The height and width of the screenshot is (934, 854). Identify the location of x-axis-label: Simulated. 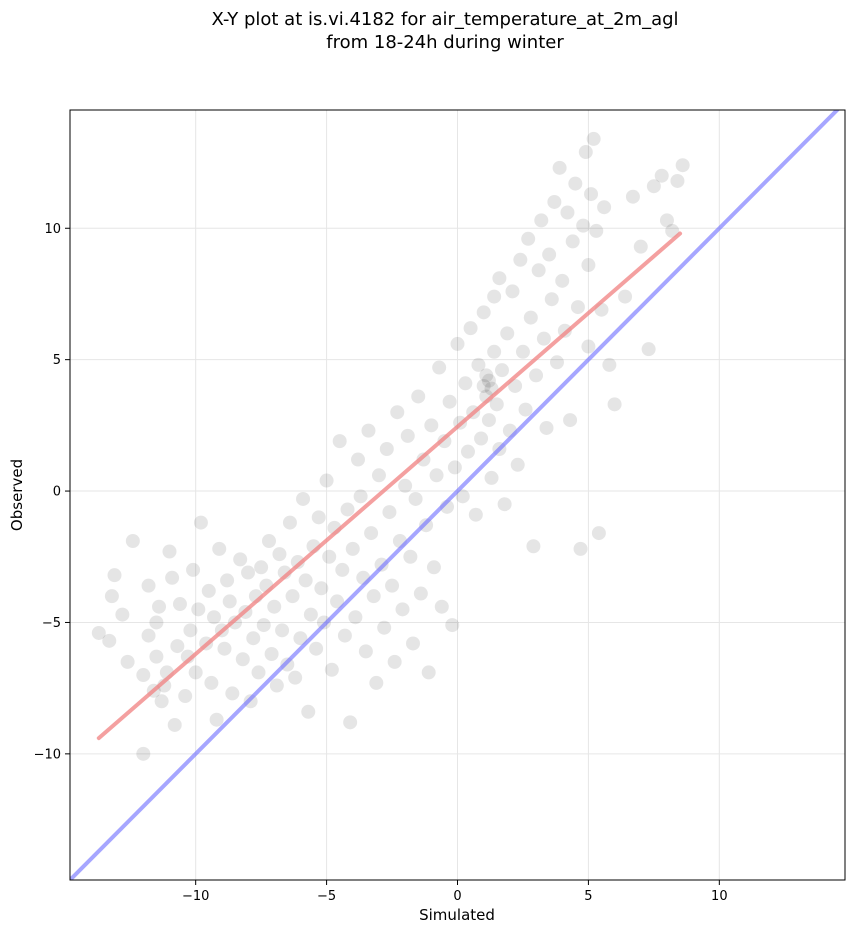
(457, 915).